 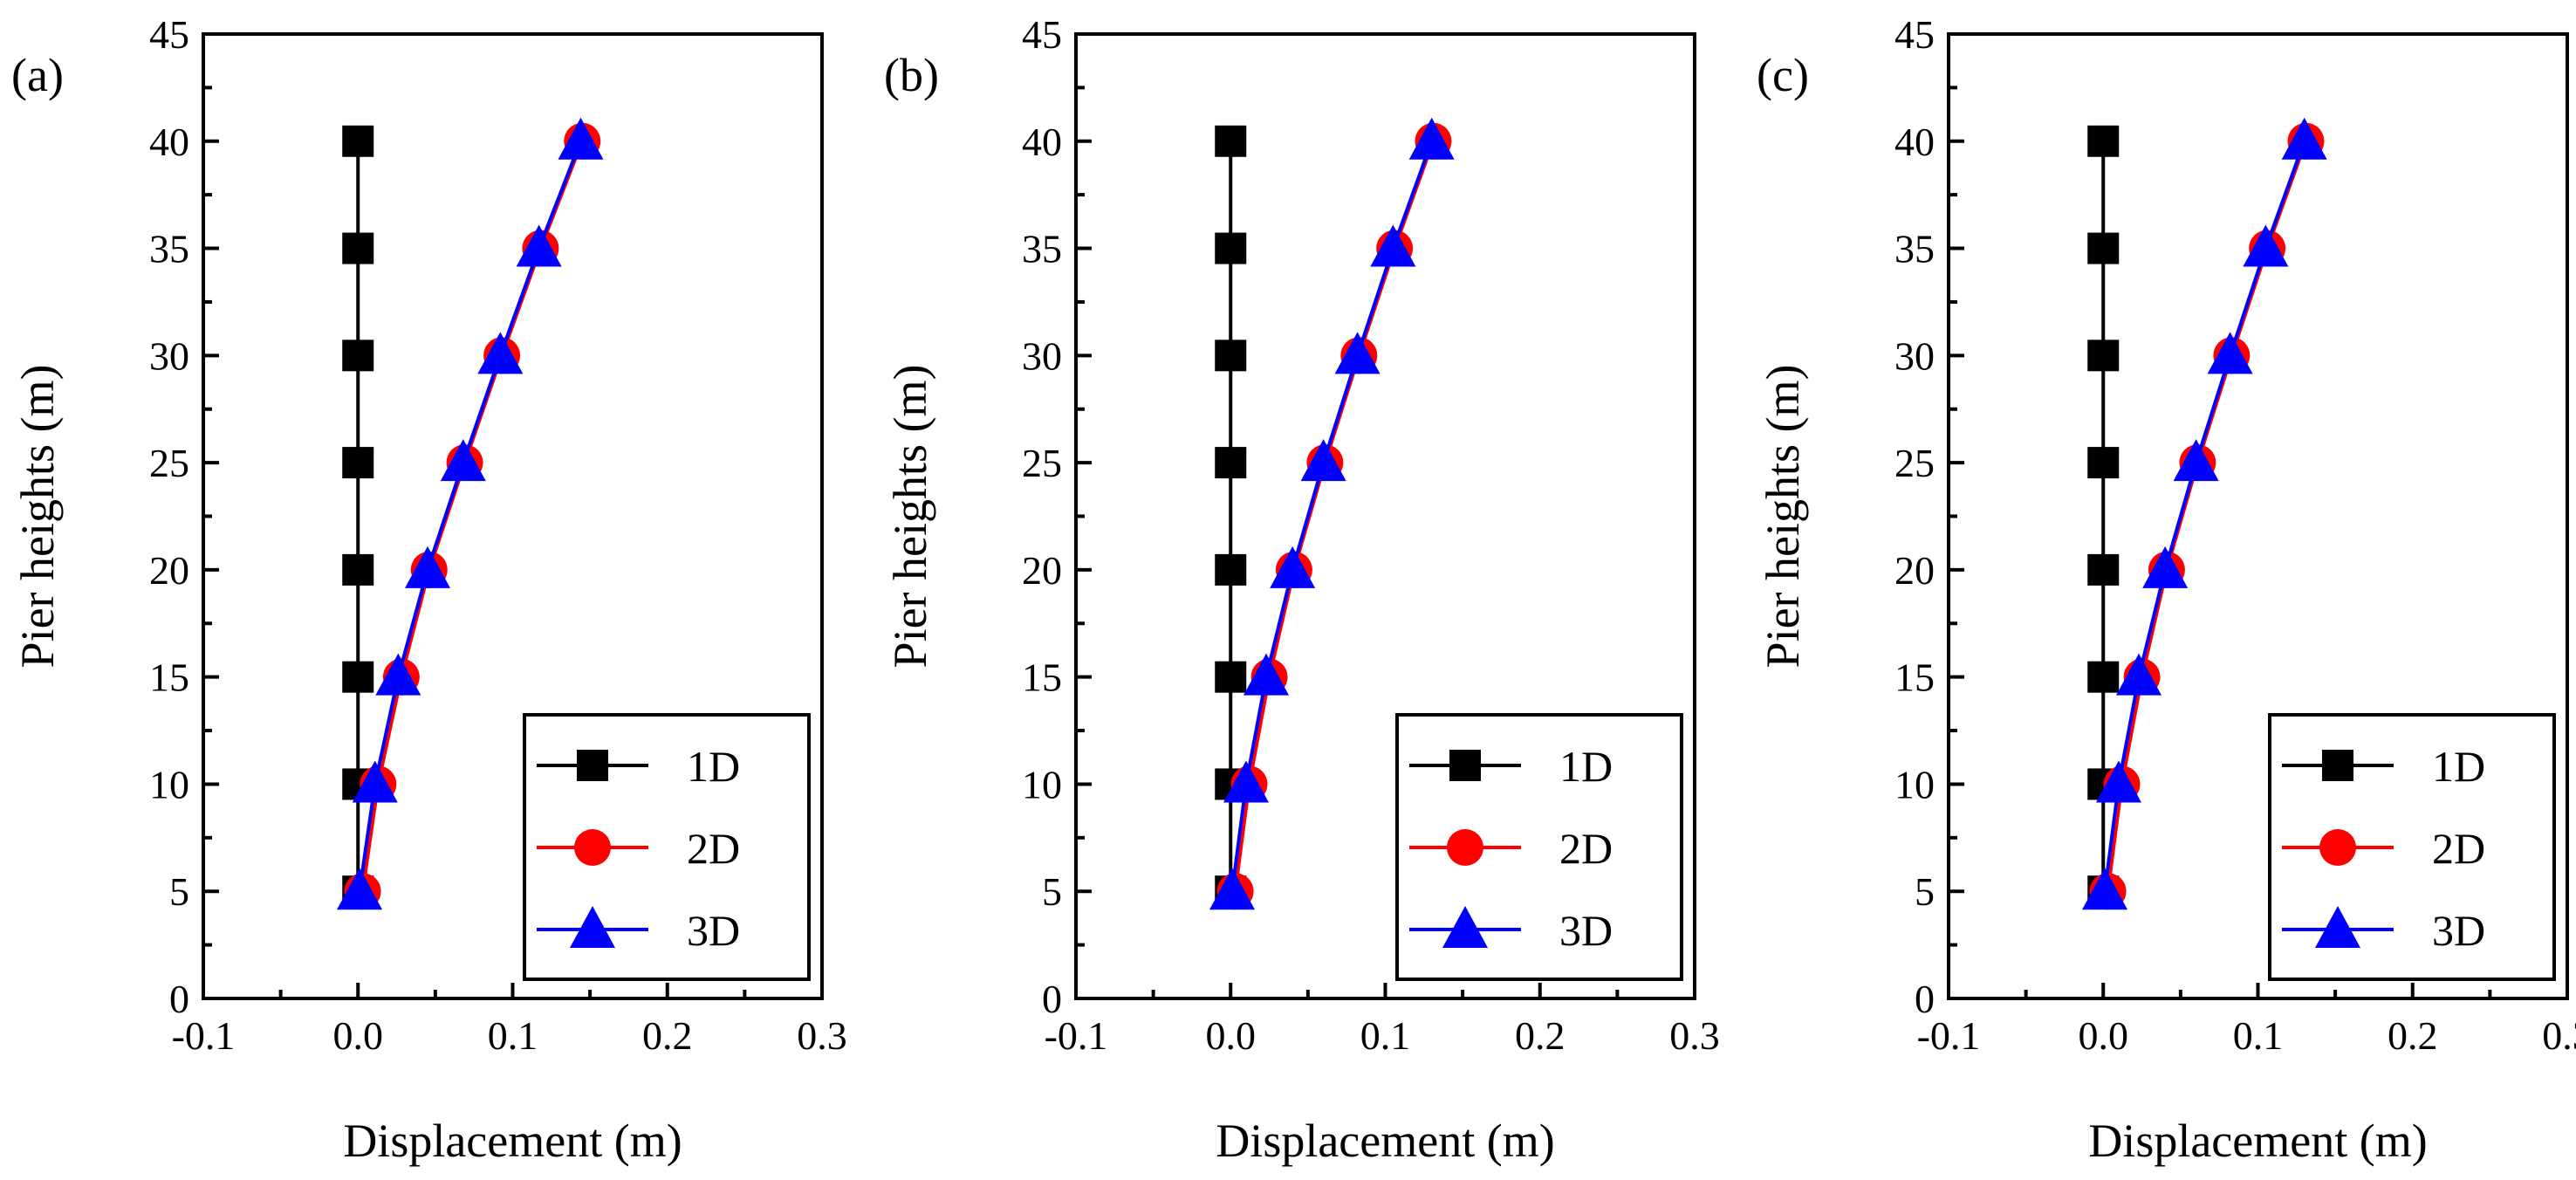 What do you see at coordinates (911, 75) in the screenshot?
I see `panel-label: (b)` at bounding box center [911, 75].